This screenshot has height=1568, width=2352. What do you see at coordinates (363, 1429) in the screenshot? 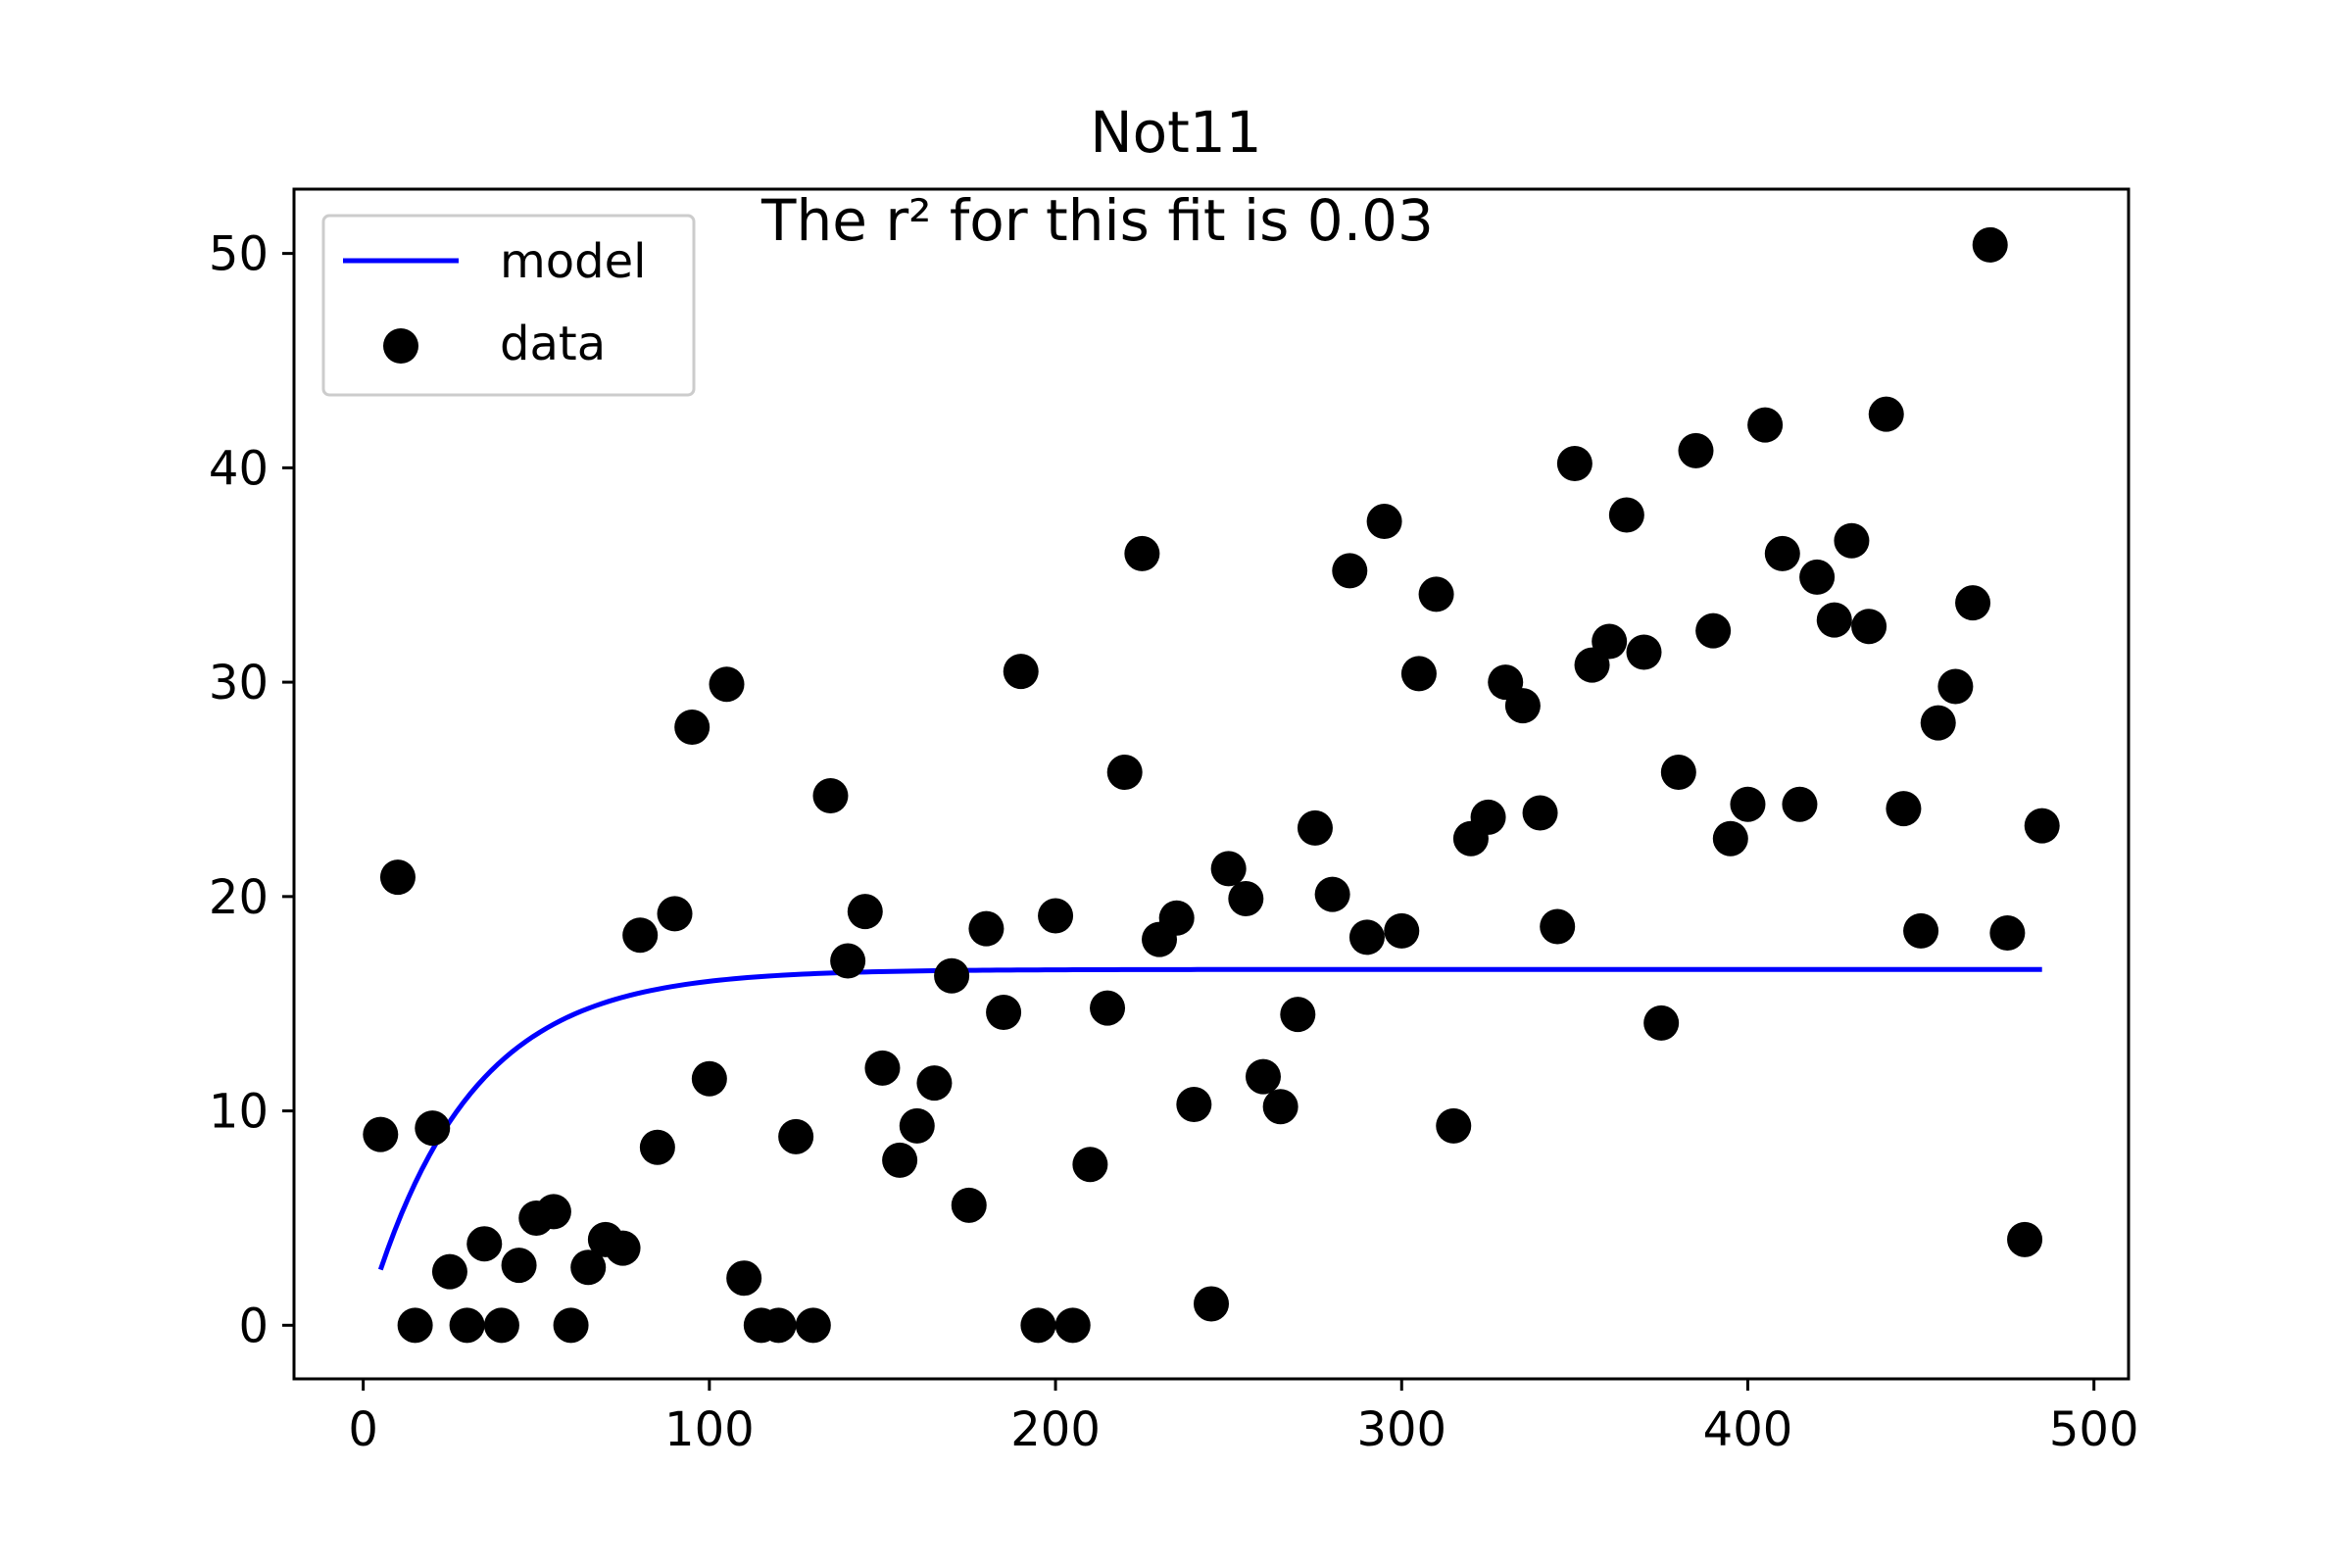
I see `x-tick-label: 0` at bounding box center [363, 1429].